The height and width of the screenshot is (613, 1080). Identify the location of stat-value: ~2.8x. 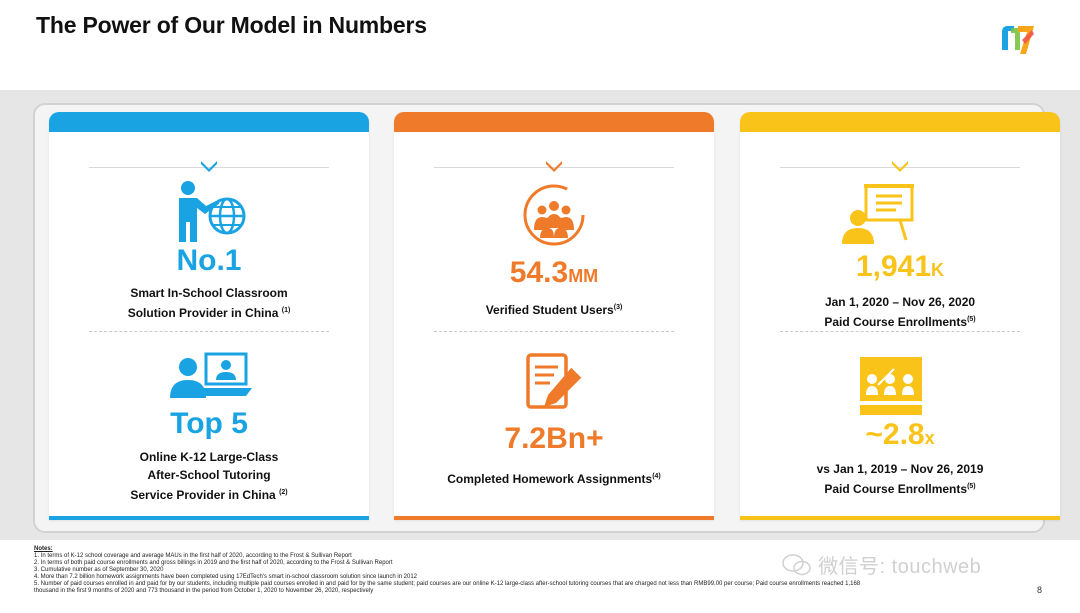
(900, 434).